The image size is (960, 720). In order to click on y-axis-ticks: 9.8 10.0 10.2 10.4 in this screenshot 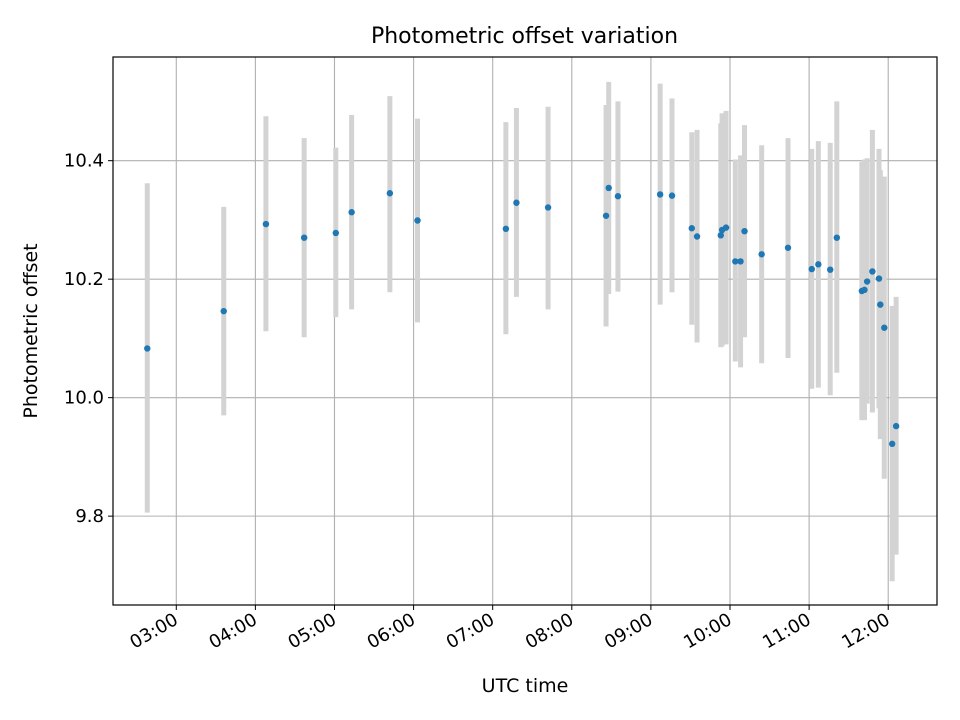, I will do `click(88, 339)`.